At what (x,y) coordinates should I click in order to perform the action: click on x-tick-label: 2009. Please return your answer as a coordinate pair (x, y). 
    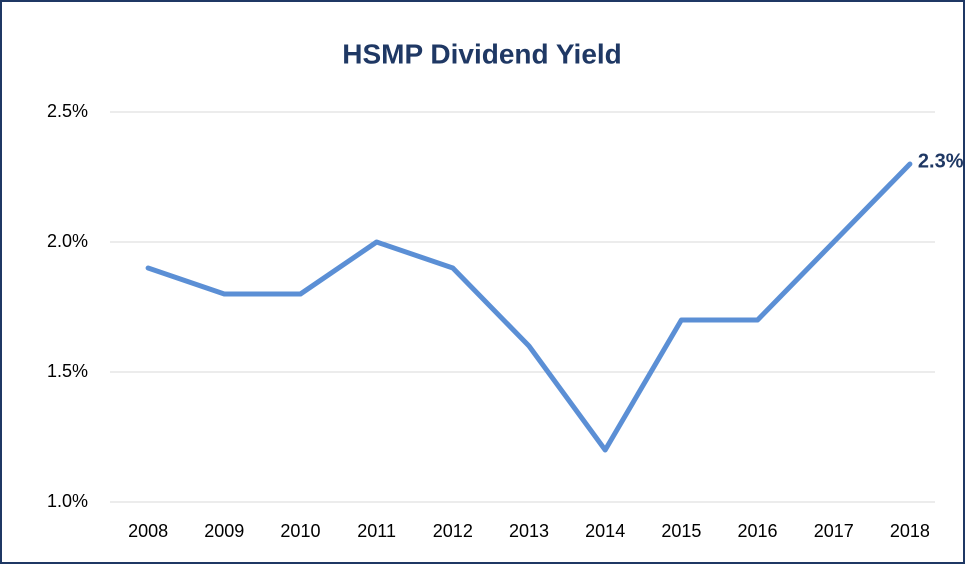
    Looking at the image, I should click on (224, 531).